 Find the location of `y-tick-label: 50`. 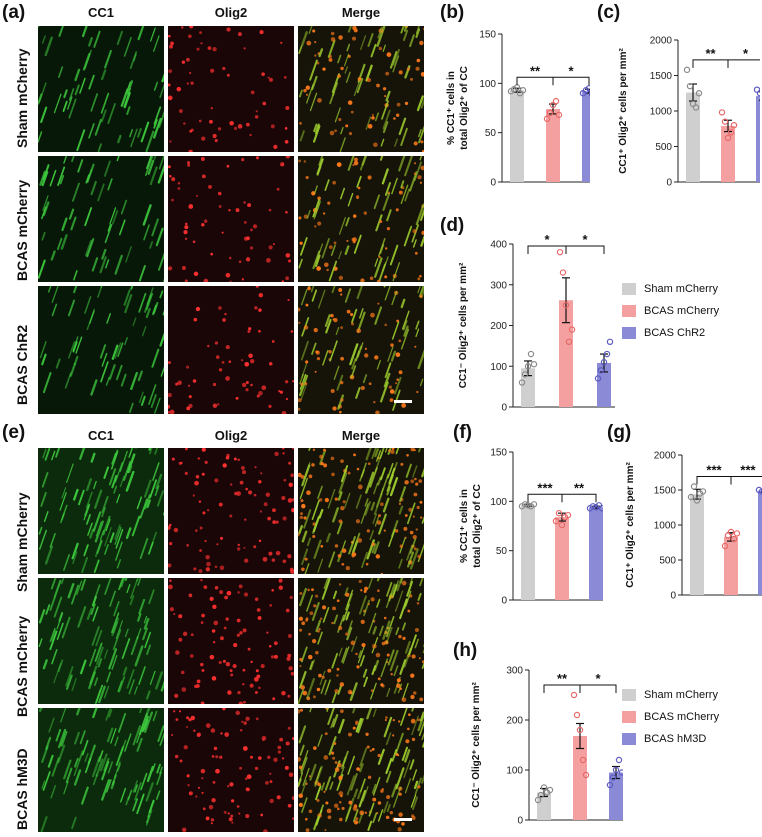

y-tick-label: 50 is located at coordinates (491, 133).